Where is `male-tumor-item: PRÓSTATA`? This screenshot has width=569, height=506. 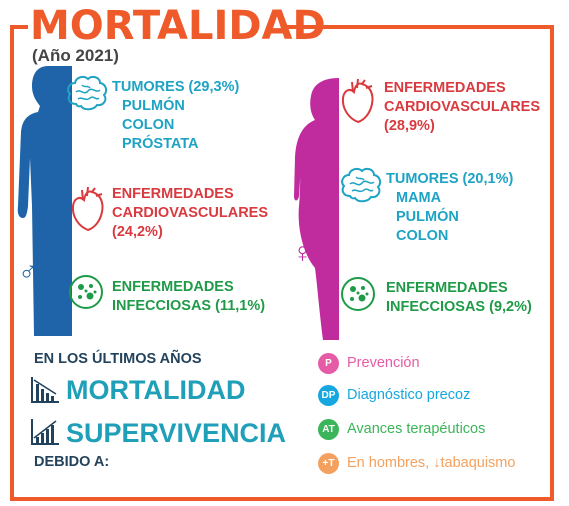
male-tumor-item: PRÓSTATA is located at coordinates (160, 144).